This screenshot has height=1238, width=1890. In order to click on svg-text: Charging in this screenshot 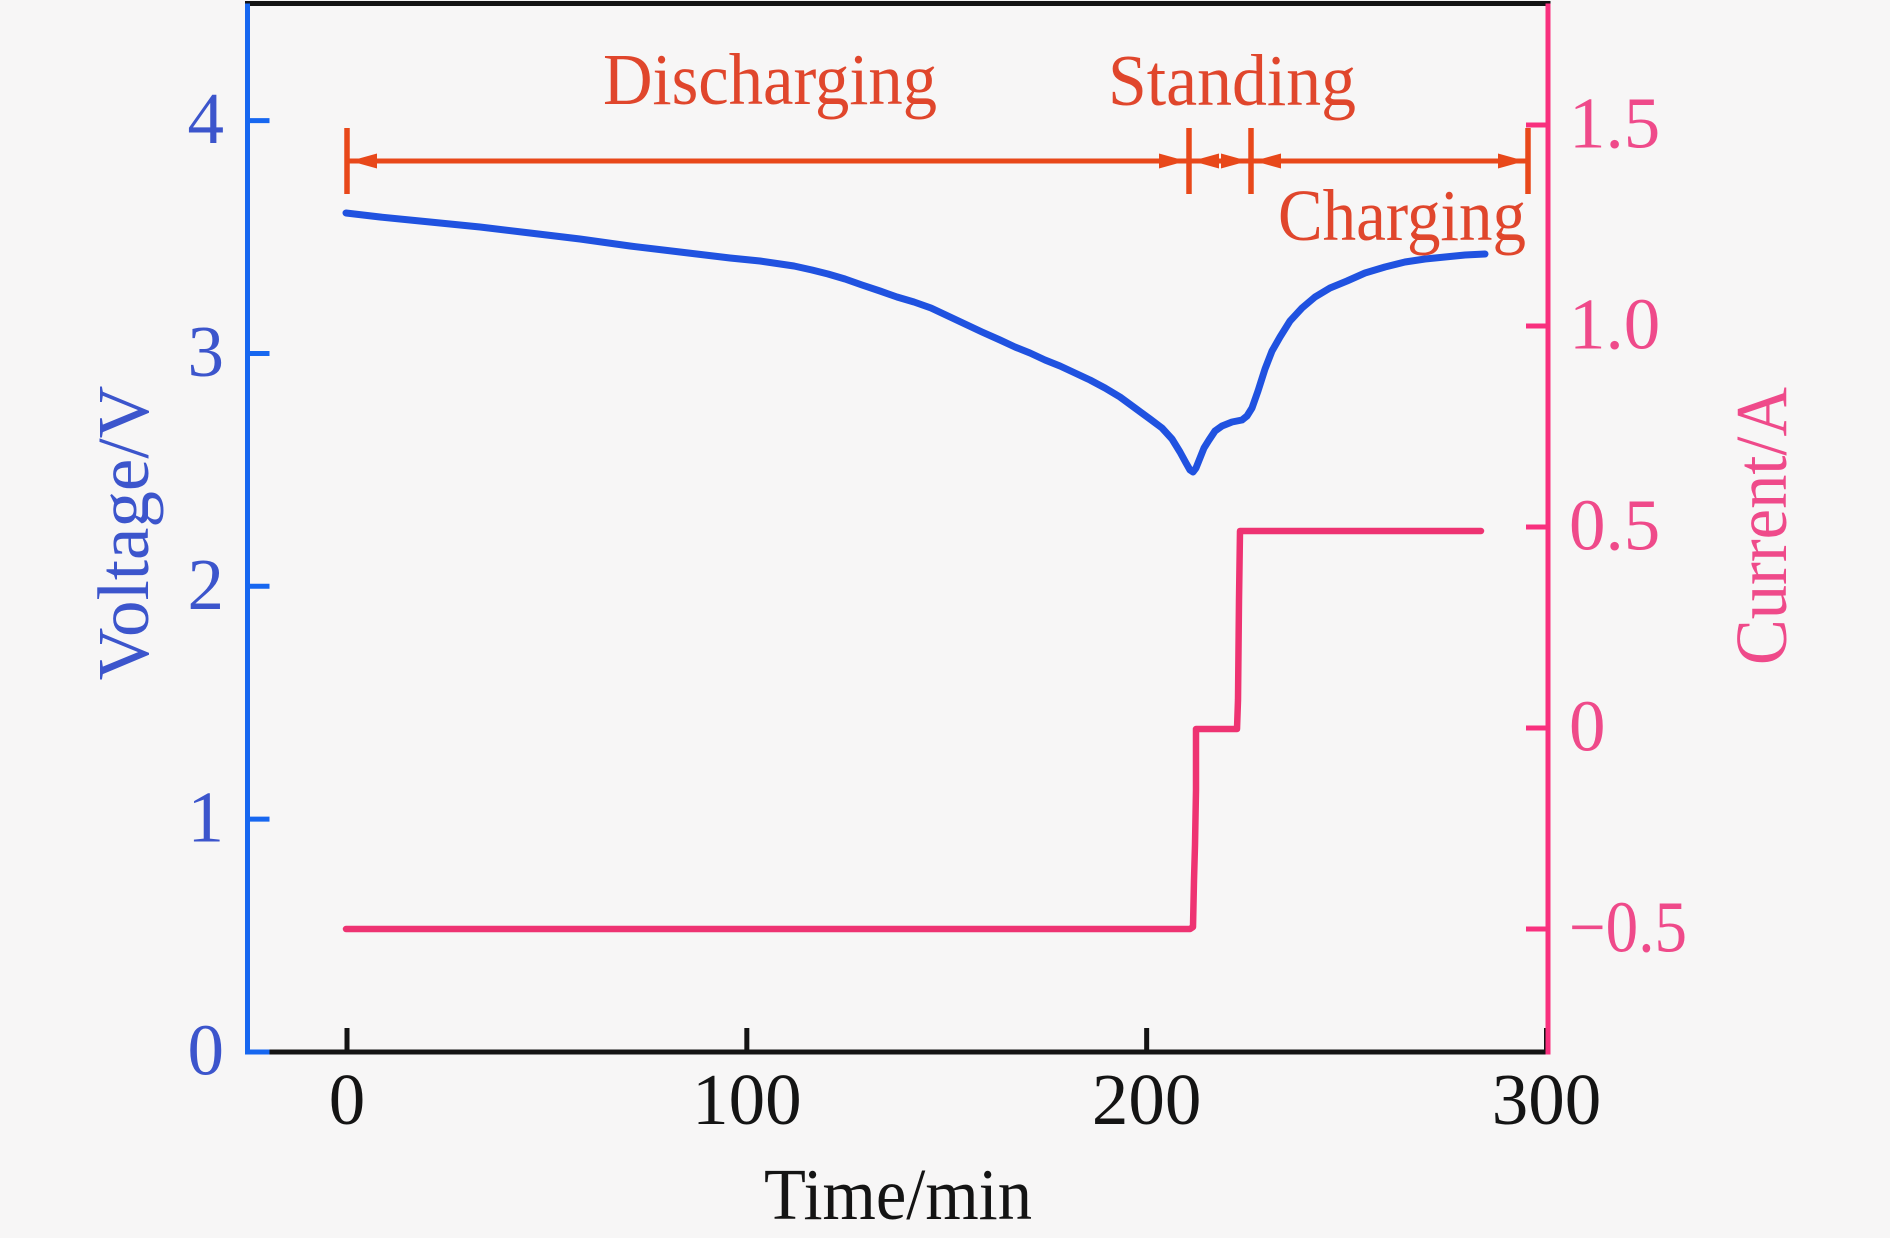, I will do `click(1402, 215)`.